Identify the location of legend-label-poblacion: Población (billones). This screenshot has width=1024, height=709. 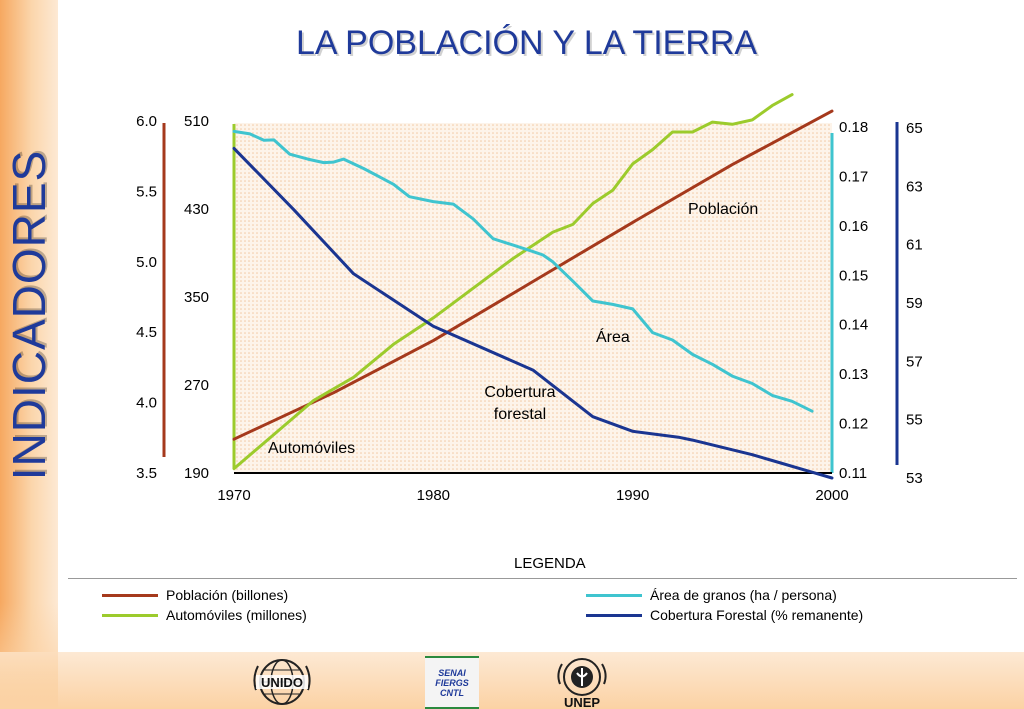
(227, 595).